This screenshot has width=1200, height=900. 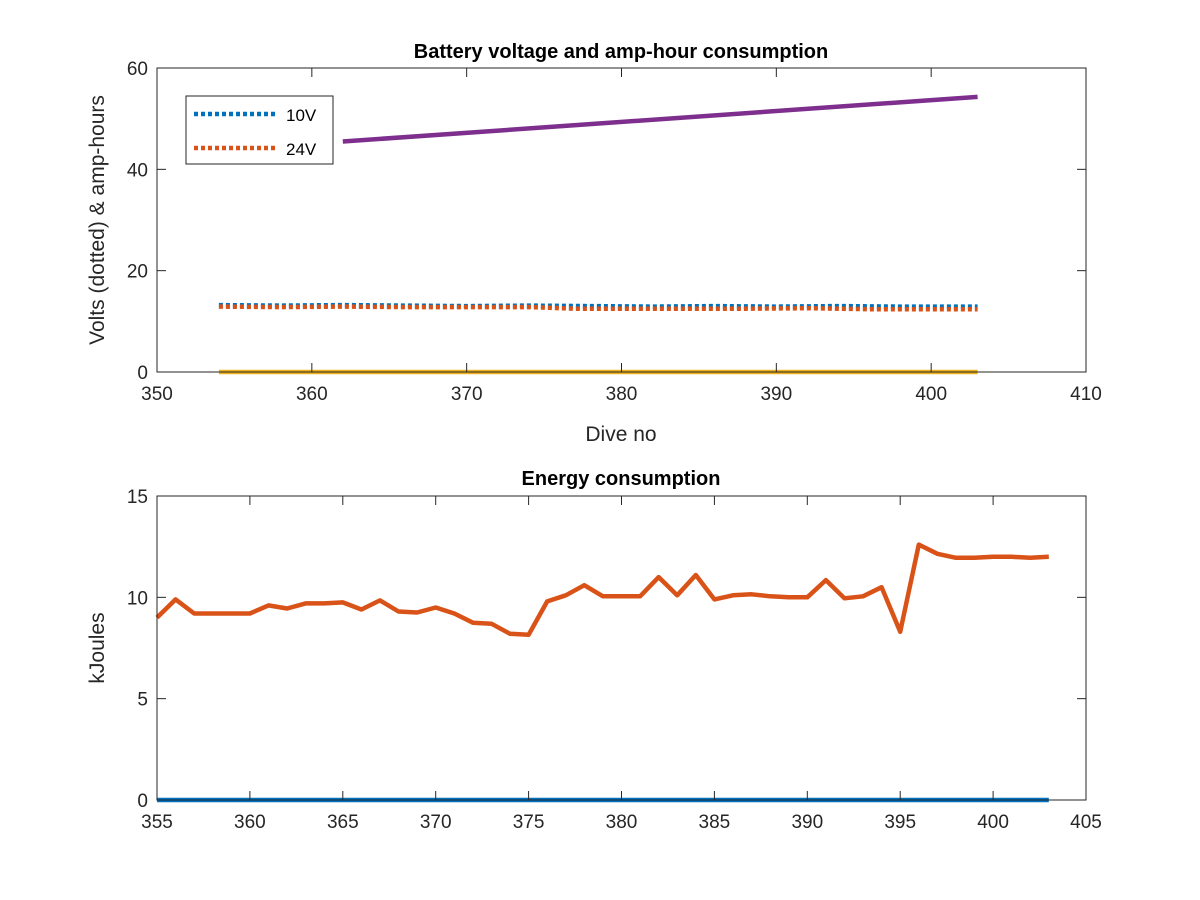 What do you see at coordinates (157, 822) in the screenshot?
I see `x-tick-label: 355` at bounding box center [157, 822].